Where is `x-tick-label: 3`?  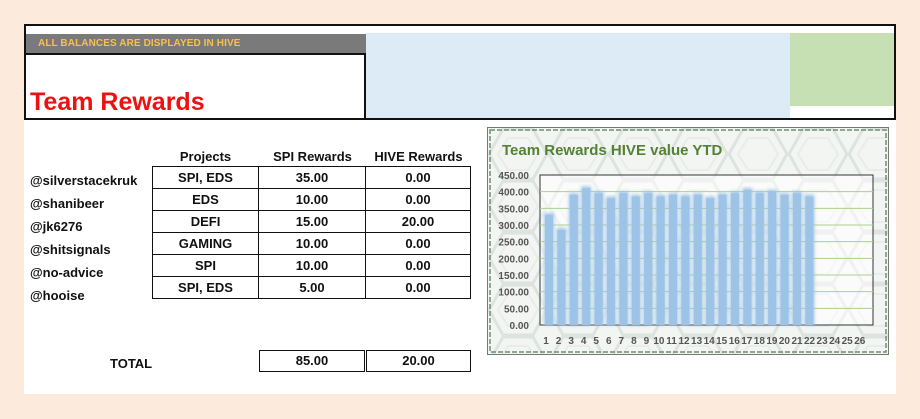 x-tick-label: 3 is located at coordinates (571, 341).